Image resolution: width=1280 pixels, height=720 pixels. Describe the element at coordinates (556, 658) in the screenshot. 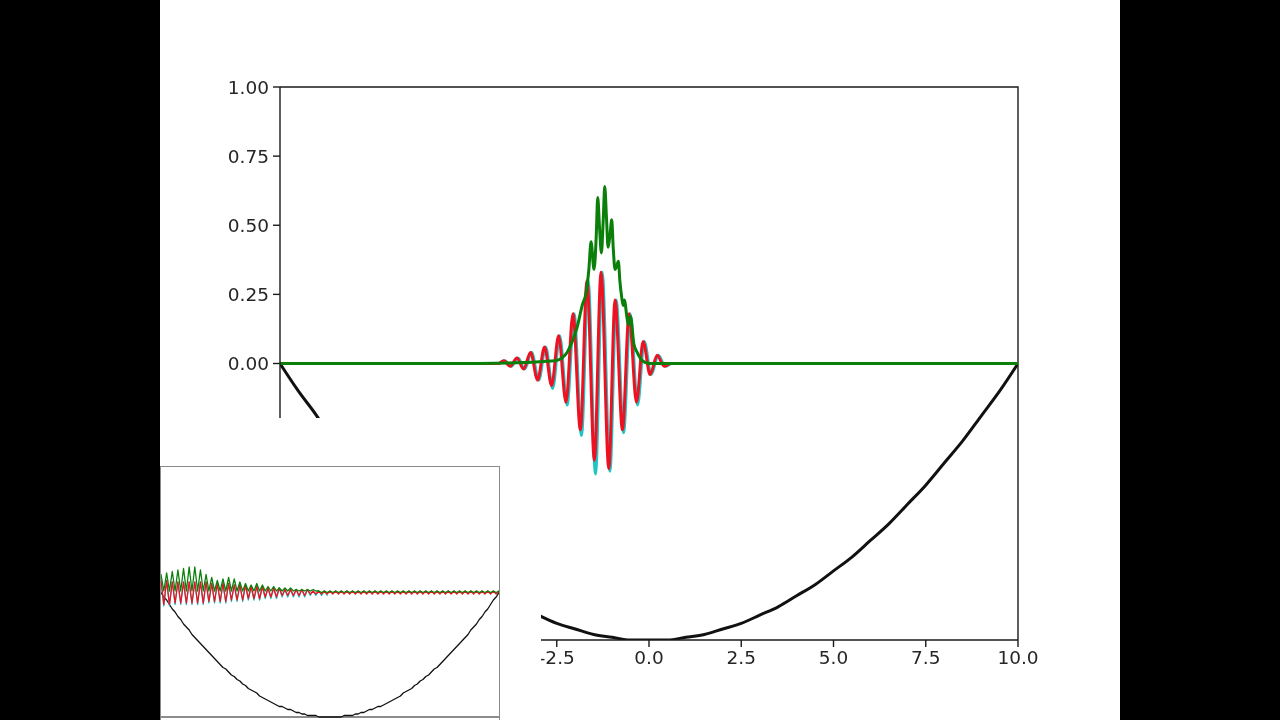

I see `x-tick-label: -2.5` at that location.